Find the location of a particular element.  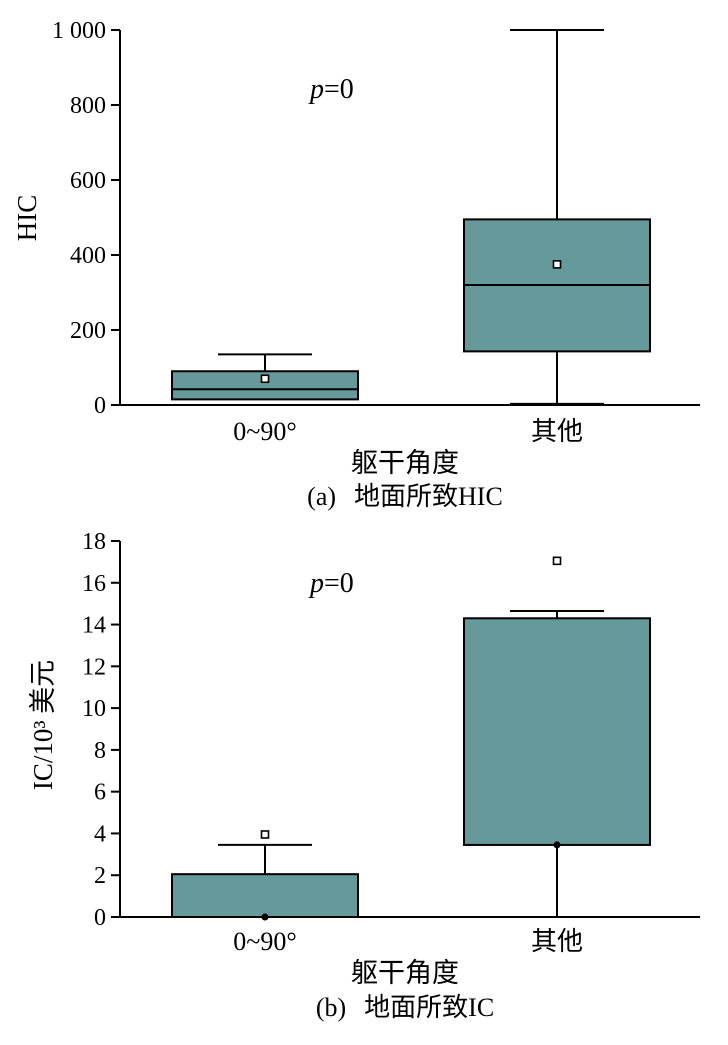

y-tick-label: 4 is located at coordinates (100, 834).